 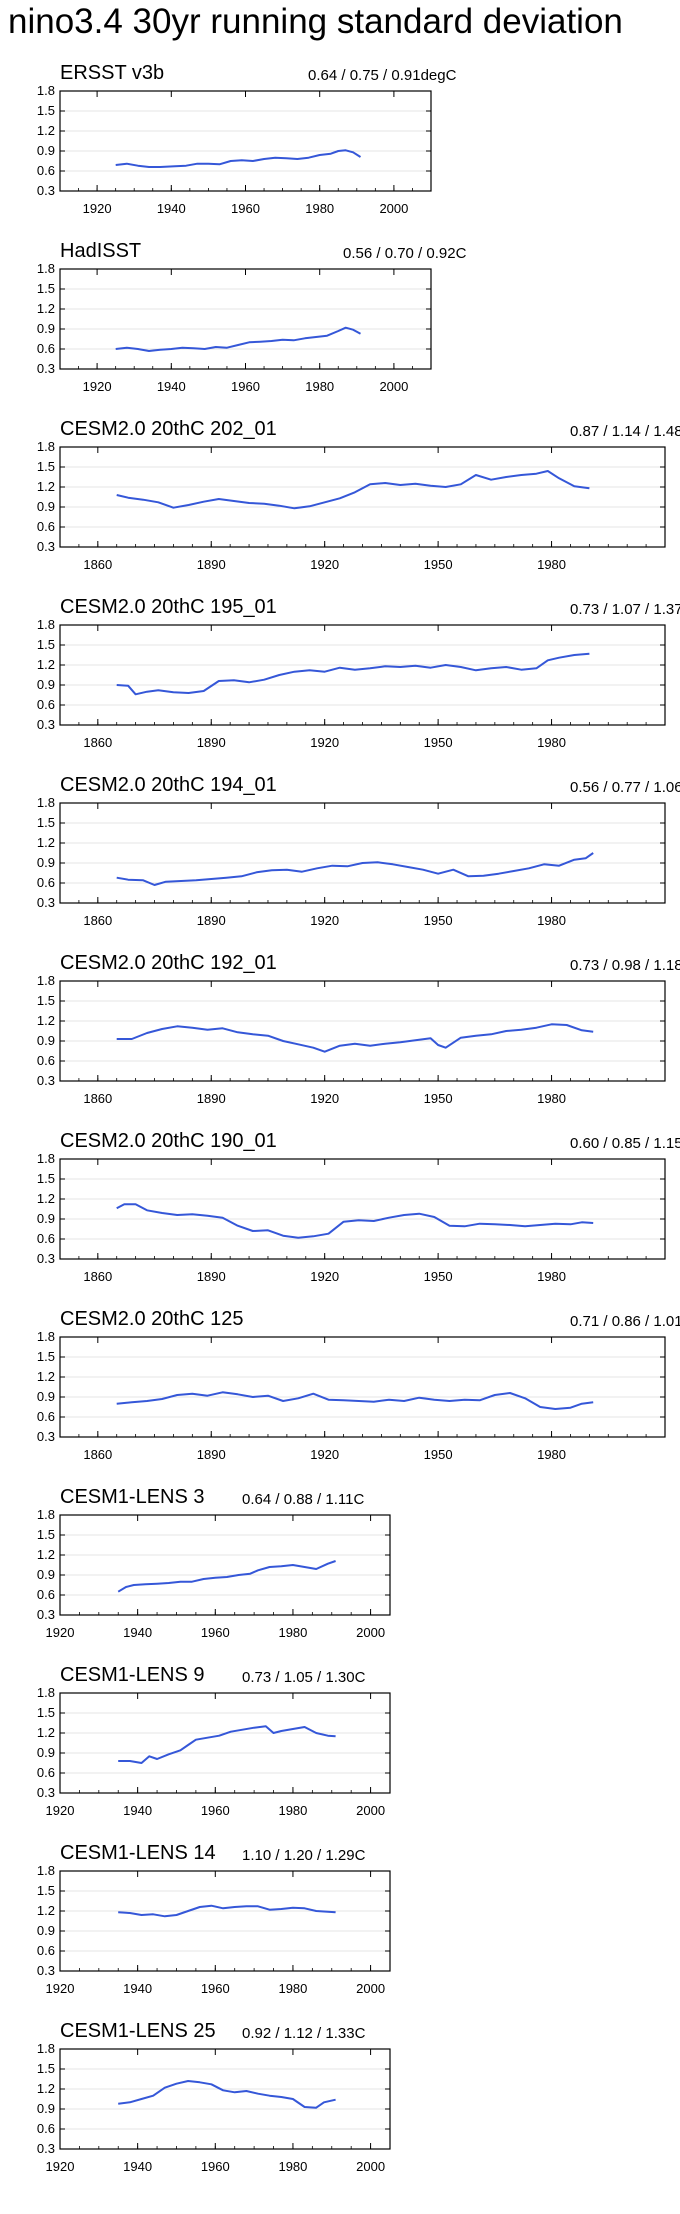 What do you see at coordinates (625, 1143) in the screenshot?
I see `panel-stats: 0.60 / 0.85 / 1.15C` at bounding box center [625, 1143].